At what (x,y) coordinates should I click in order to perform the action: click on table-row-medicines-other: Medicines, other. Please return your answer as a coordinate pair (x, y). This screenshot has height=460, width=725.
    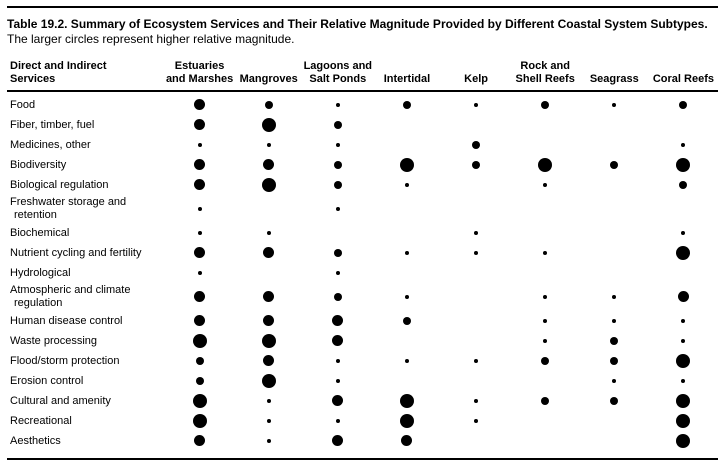
    Looking at the image, I should click on (362, 145).